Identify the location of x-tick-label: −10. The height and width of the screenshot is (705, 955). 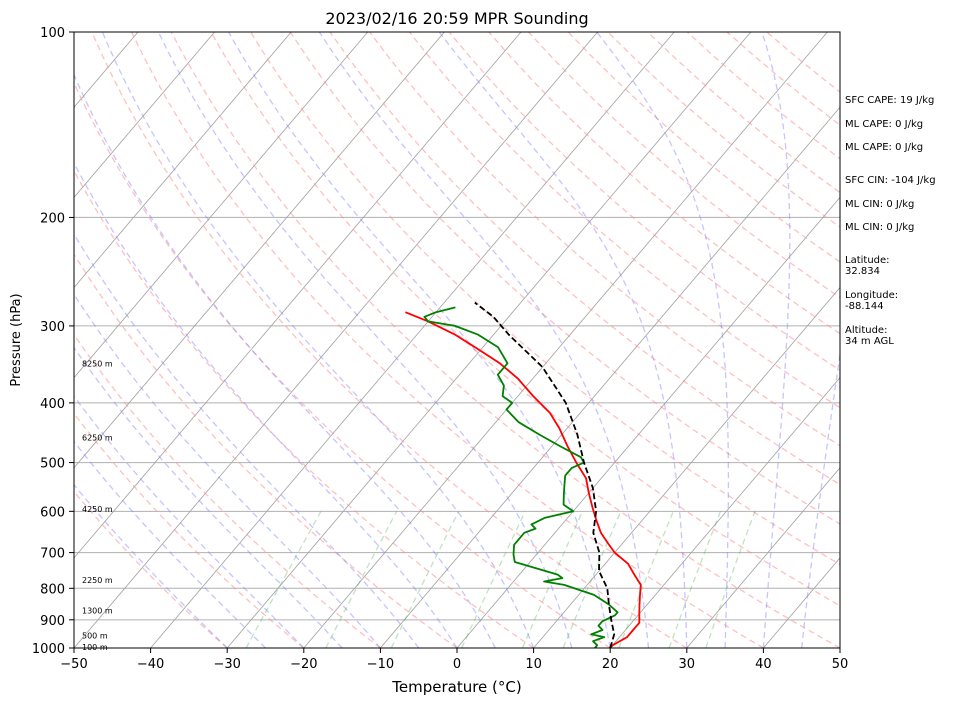
(380, 664).